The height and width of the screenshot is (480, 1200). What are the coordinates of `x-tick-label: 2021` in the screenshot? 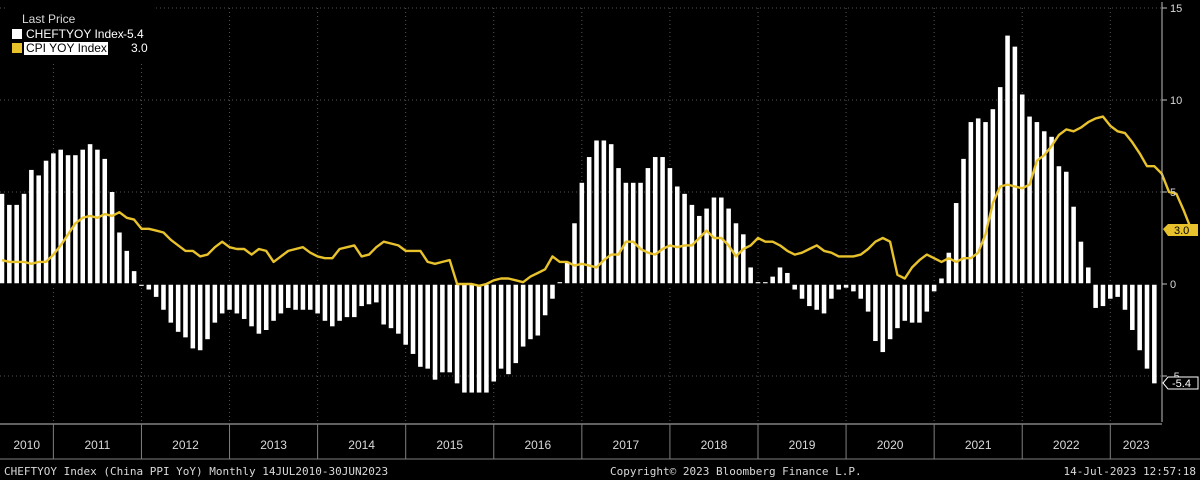 It's located at (978, 445).